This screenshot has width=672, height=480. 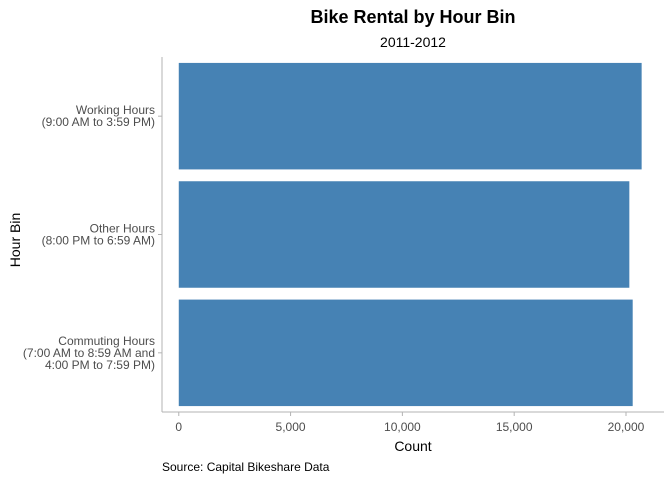 I want to click on x-axis-ticks: 0 5,000 10,000 15,000 20,000, so click(x=410, y=423).